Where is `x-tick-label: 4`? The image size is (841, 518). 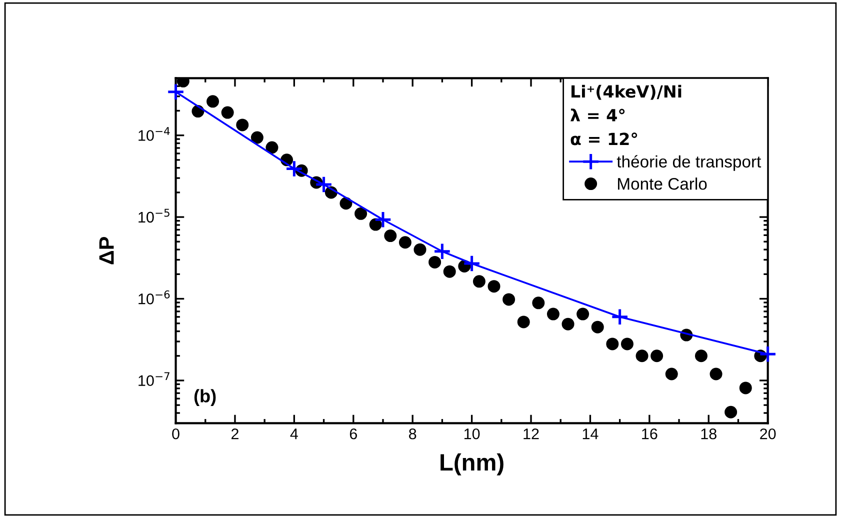 x-tick-label: 4 is located at coordinates (294, 434).